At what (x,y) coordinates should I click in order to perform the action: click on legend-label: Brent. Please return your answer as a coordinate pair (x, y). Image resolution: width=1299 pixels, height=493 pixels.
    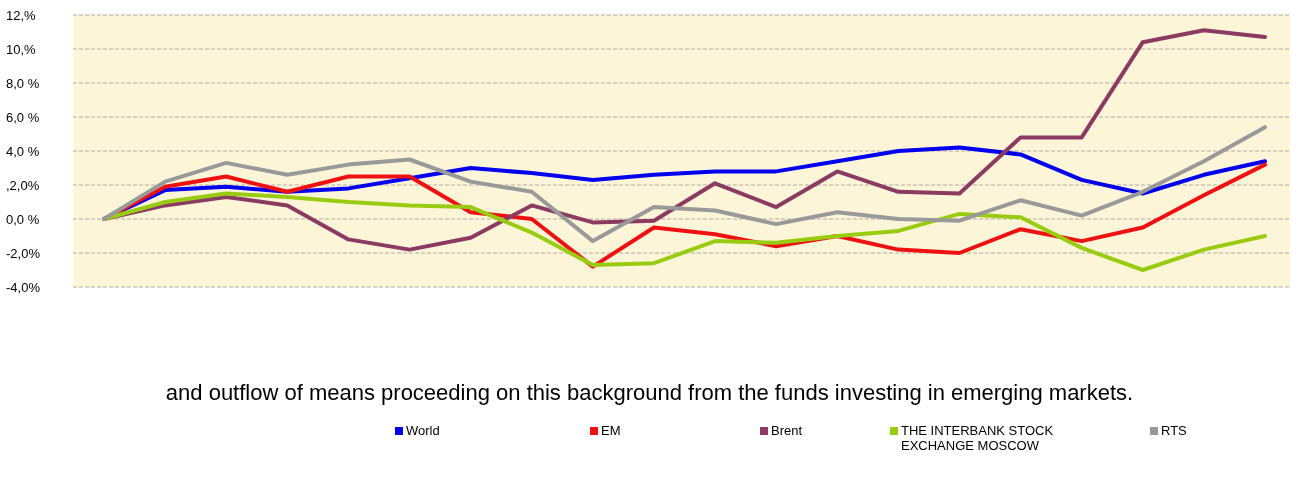
    Looking at the image, I should click on (787, 430).